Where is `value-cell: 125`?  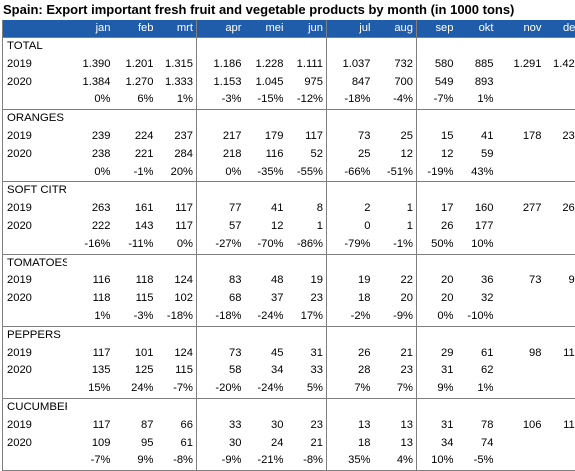
value-cell: 125 is located at coordinates (135, 371).